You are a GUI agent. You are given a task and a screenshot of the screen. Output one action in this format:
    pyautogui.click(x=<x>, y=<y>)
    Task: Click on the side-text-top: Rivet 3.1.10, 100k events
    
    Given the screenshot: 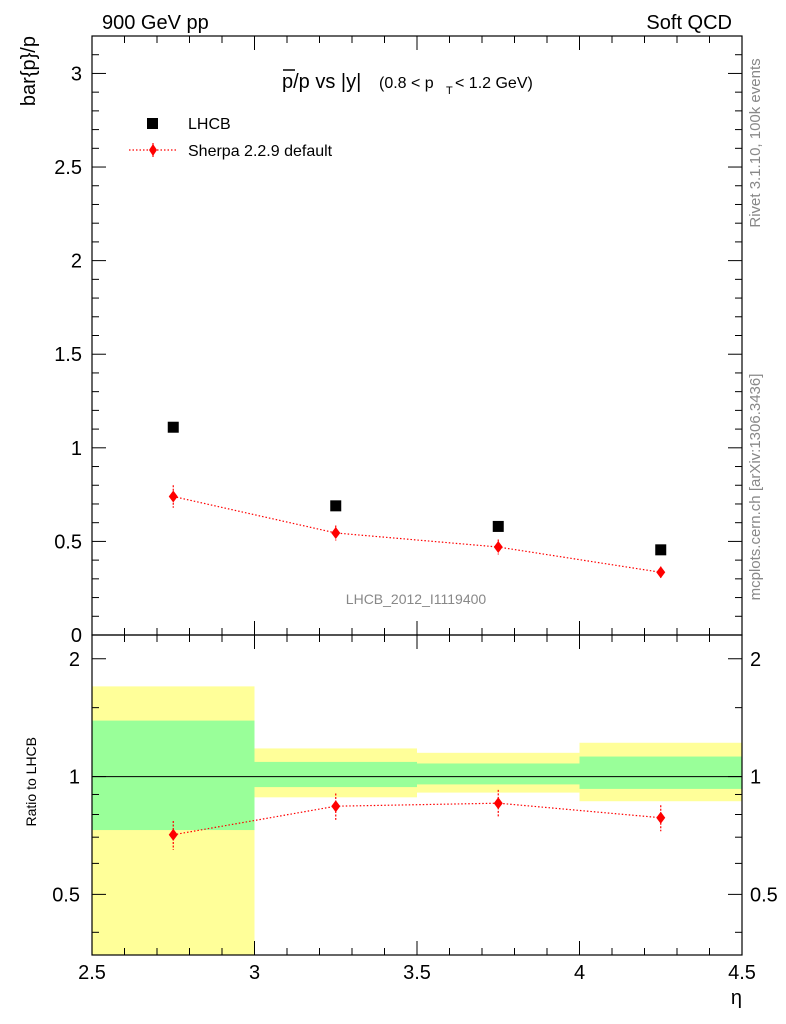 What is the action you would take?
    pyautogui.click(x=755, y=142)
    